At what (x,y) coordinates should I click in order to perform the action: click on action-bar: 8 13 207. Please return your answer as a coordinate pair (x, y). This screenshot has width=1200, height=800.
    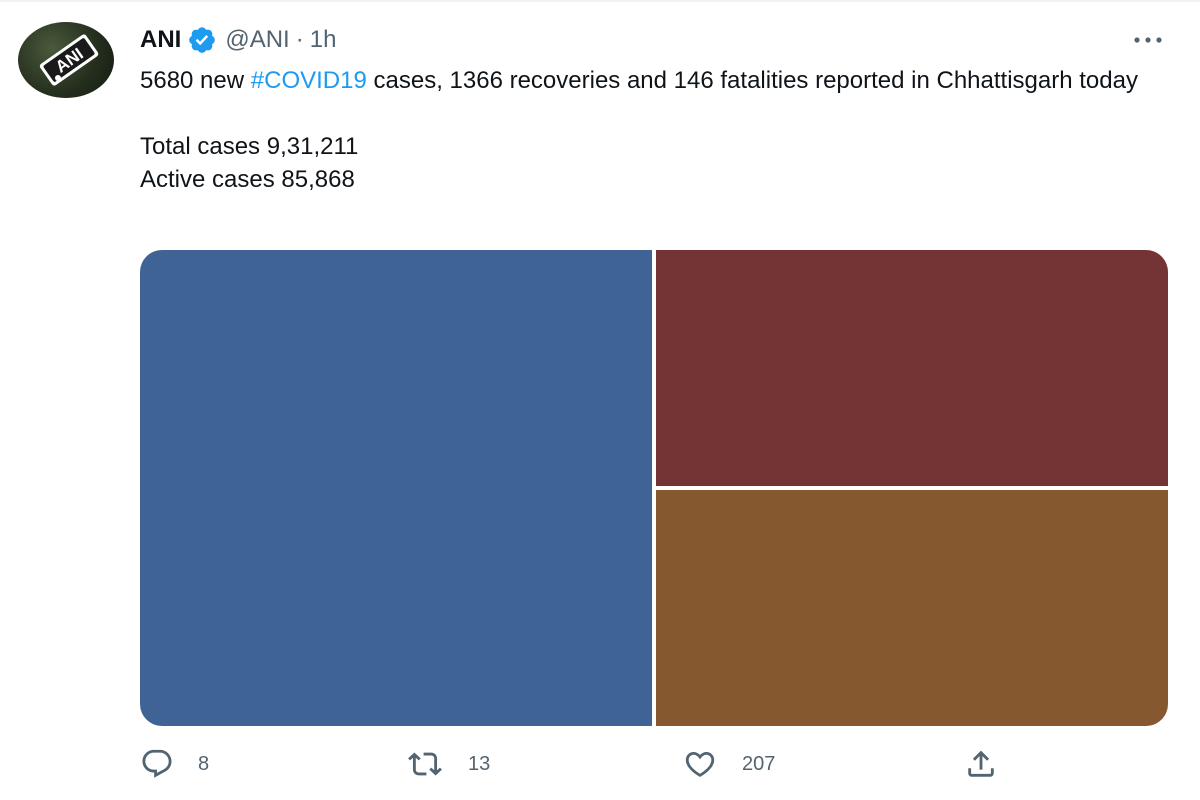
    Looking at the image, I should click on (660, 764).